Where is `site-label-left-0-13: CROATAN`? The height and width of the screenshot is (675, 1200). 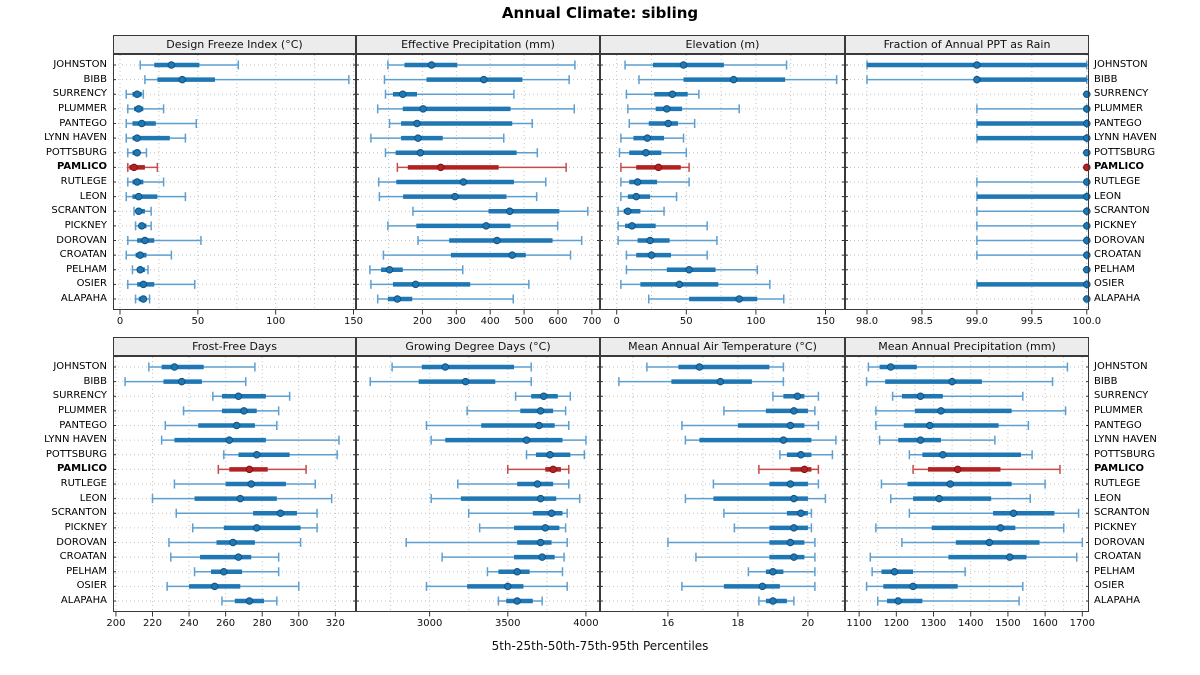
site-label-left-0-13: CROATAN is located at coordinates (83, 255).